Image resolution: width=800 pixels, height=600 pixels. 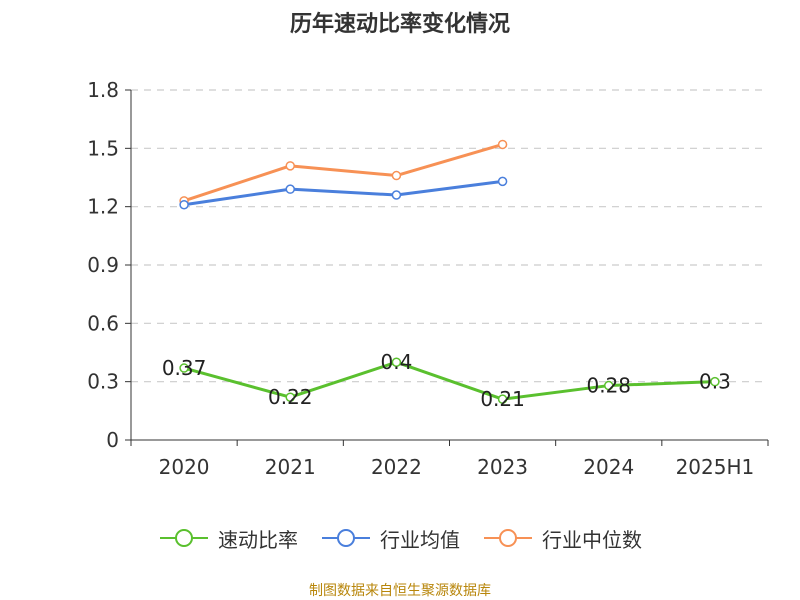 I want to click on legend: 速动比率 行业均值 行业中位数, so click(x=400, y=538).